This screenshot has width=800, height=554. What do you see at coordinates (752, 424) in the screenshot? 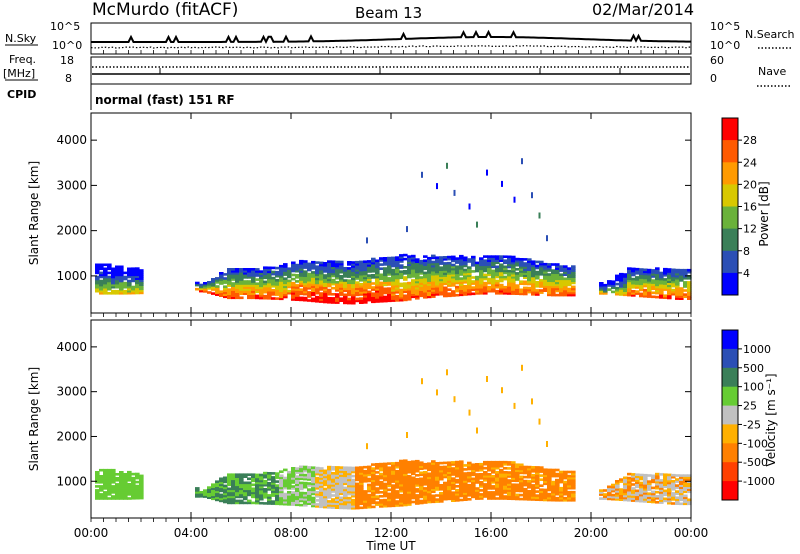
I see `colorbar-tick-label: -25` at bounding box center [752, 424].